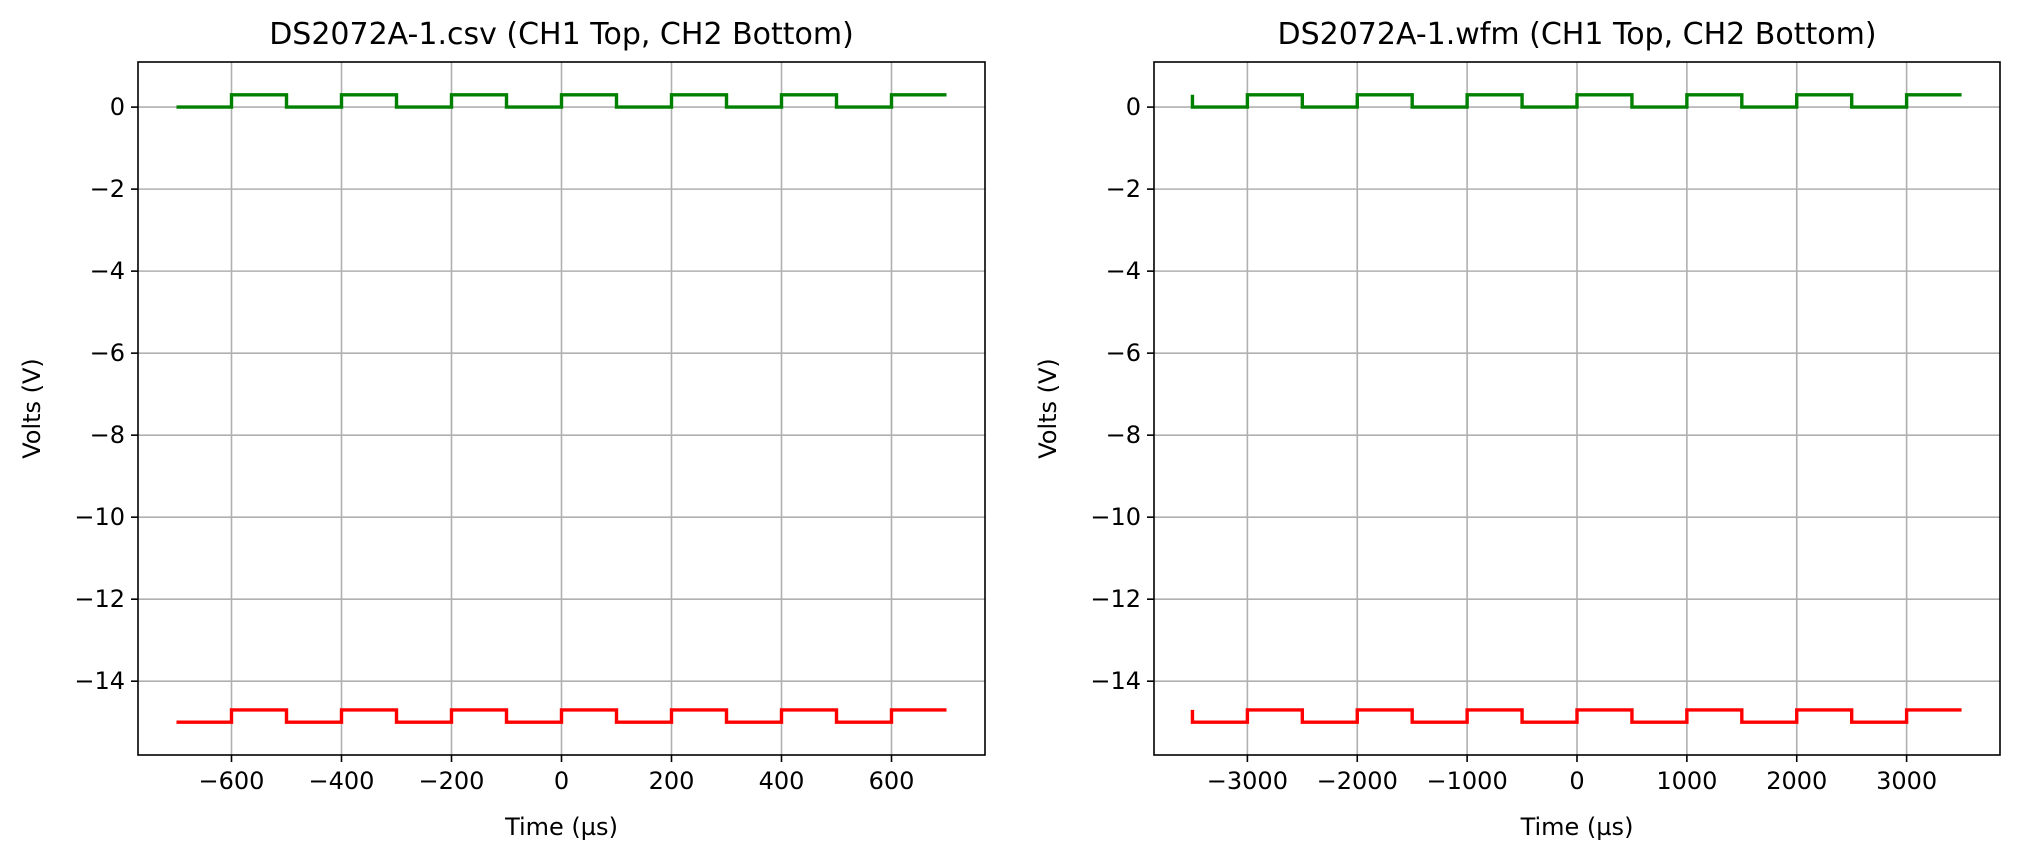  Describe the element at coordinates (452, 781) in the screenshot. I see `x-tick-label: −200` at that location.